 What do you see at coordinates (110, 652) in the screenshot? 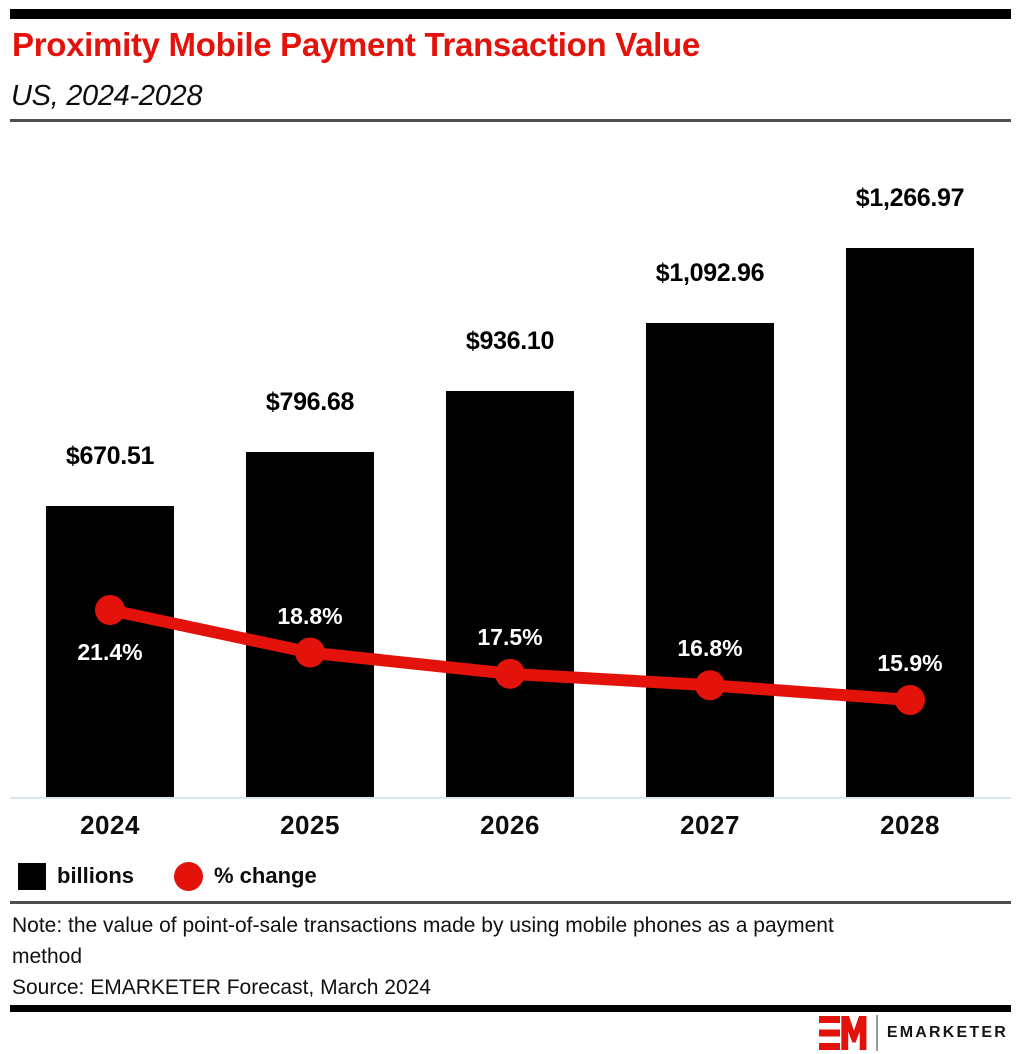
I see `pct-label-2024: 21.4%` at bounding box center [110, 652].